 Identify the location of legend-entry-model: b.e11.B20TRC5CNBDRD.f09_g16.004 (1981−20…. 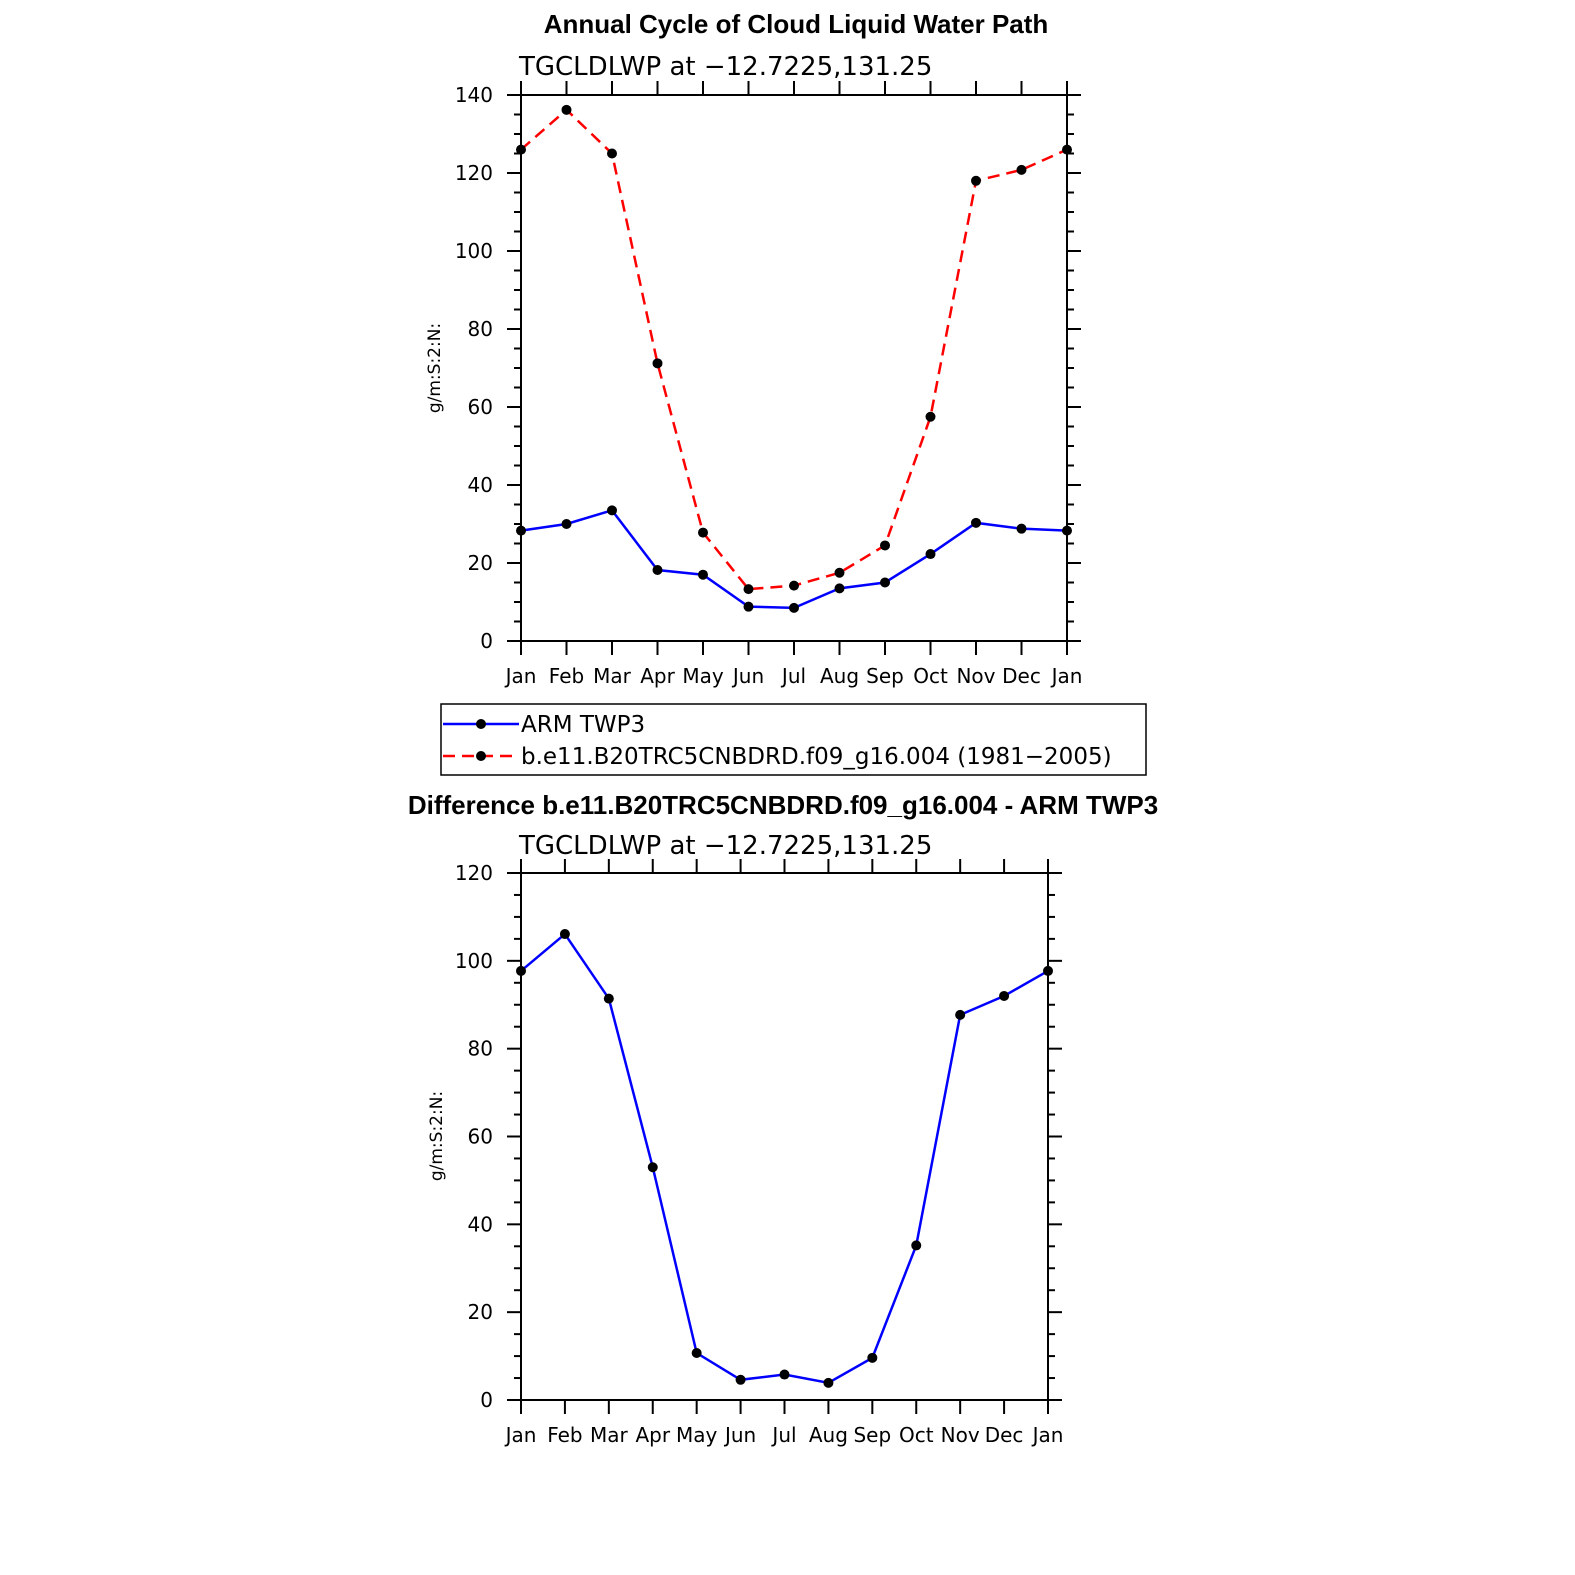
(777, 757).